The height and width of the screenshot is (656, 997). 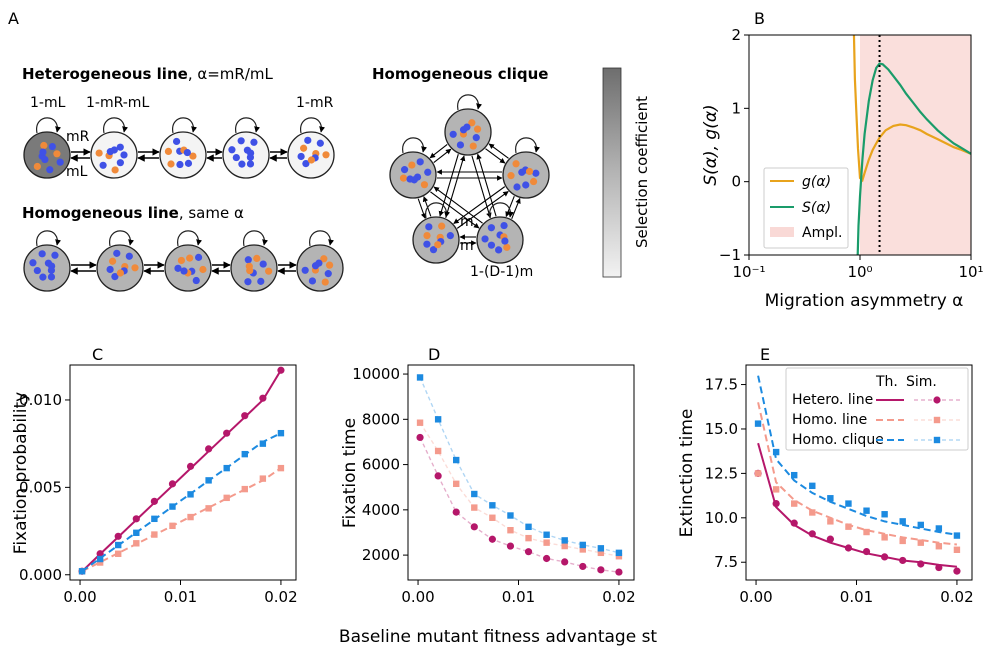 I want to click on panel-label-b: B, so click(x=759, y=18).